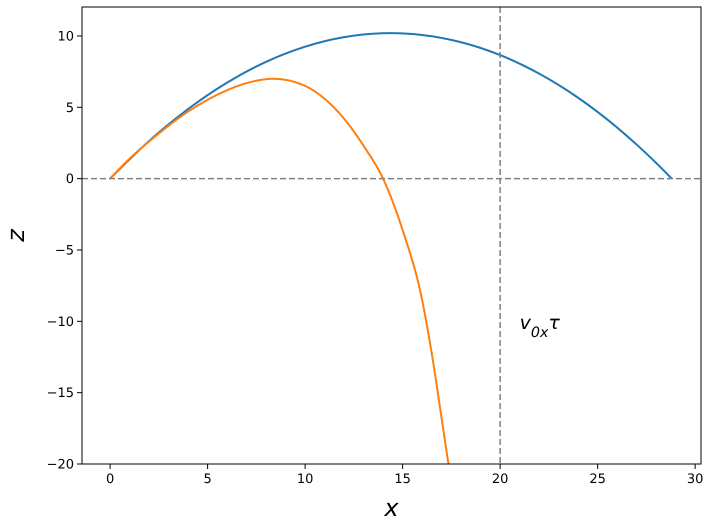  Describe the element at coordinates (597, 479) in the screenshot. I see `x-tick-label: 25` at that location.